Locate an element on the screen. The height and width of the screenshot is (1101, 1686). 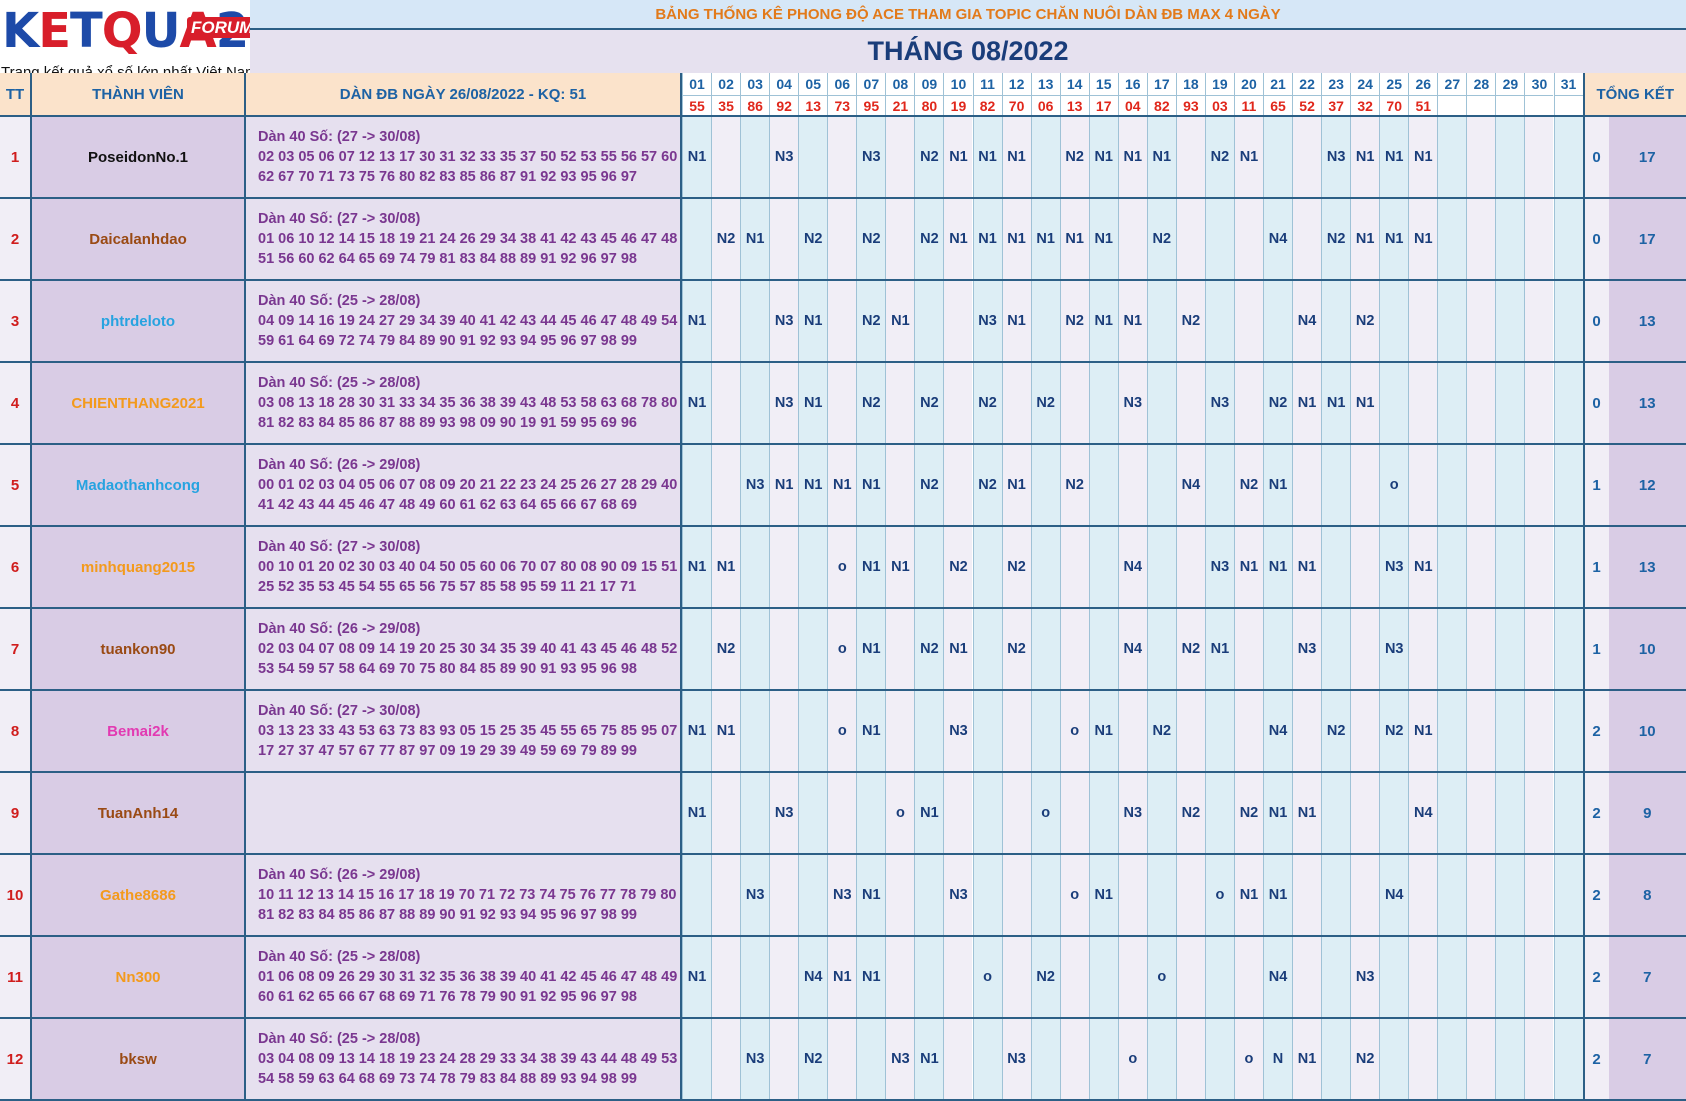
row-number: 12 is located at coordinates (16, 1059).